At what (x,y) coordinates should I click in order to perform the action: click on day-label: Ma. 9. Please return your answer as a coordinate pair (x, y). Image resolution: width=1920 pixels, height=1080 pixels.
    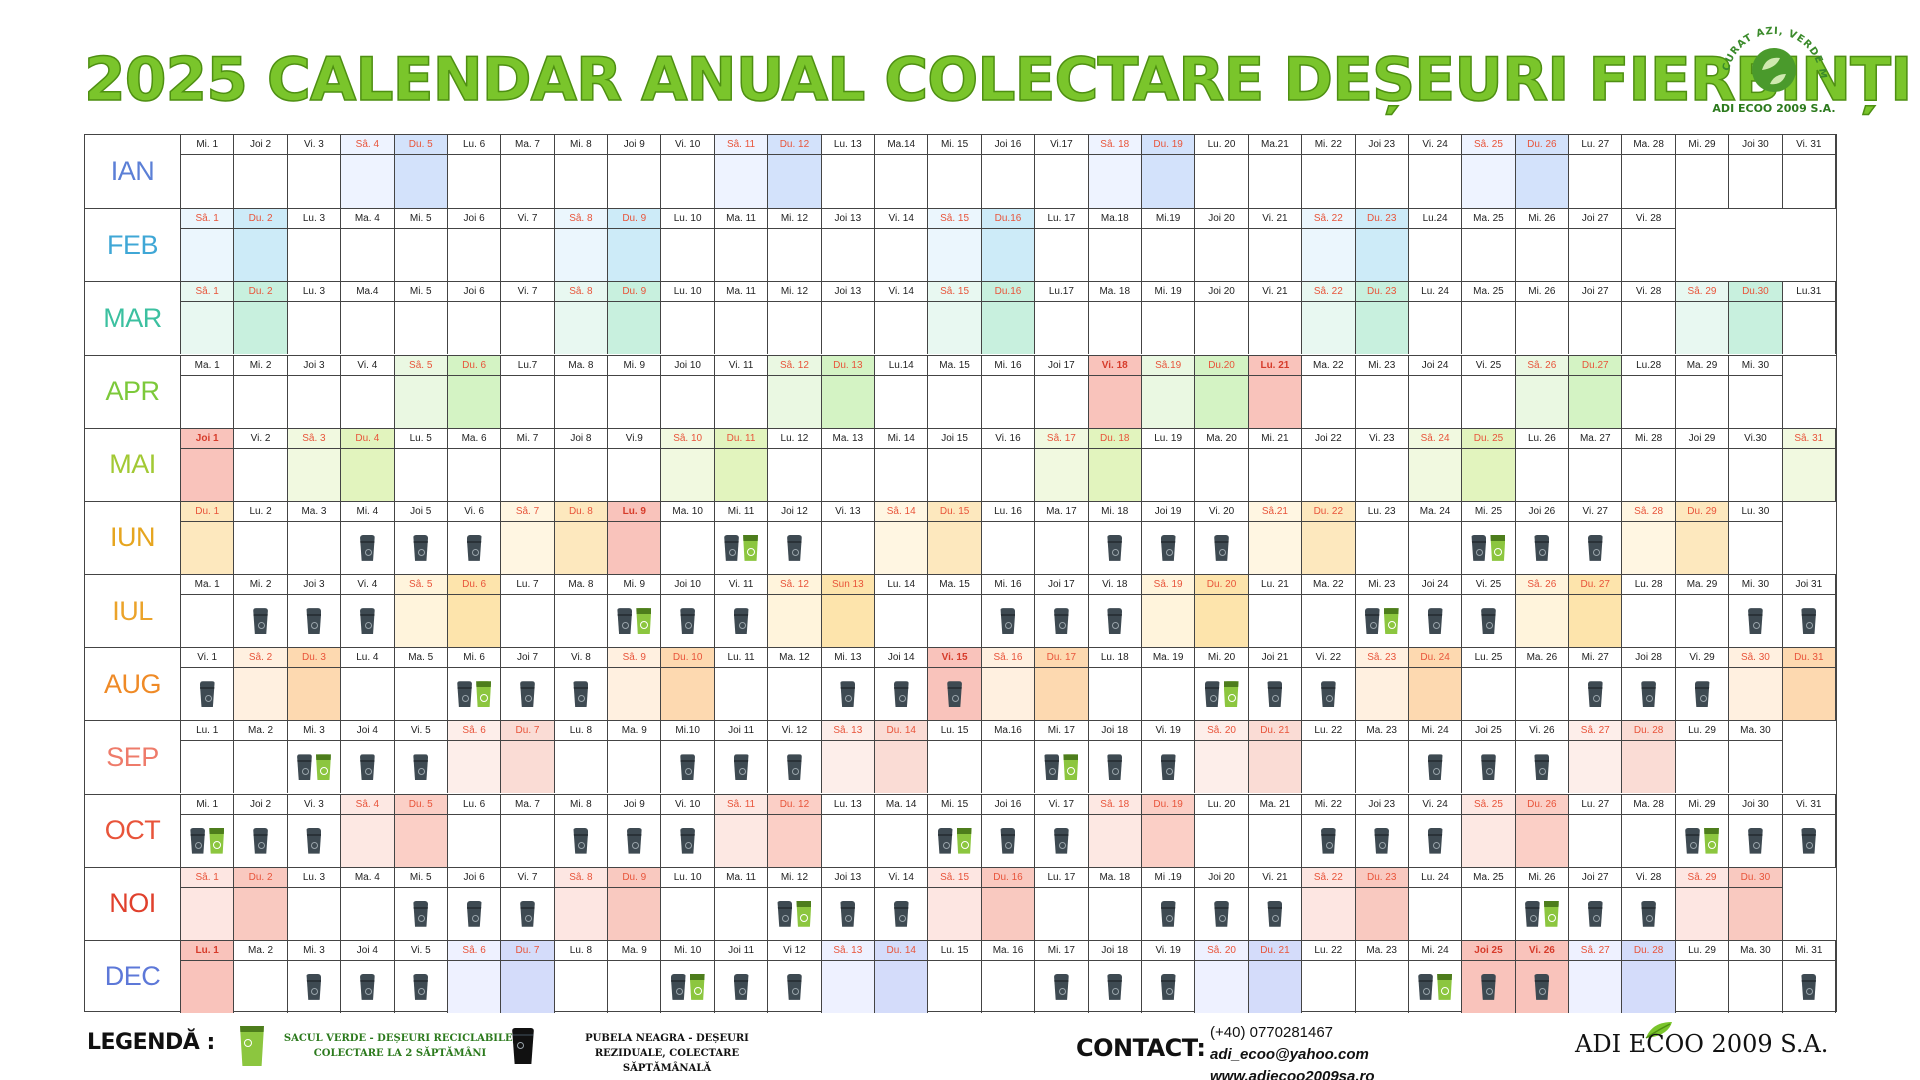
    Looking at the image, I should click on (634, 951).